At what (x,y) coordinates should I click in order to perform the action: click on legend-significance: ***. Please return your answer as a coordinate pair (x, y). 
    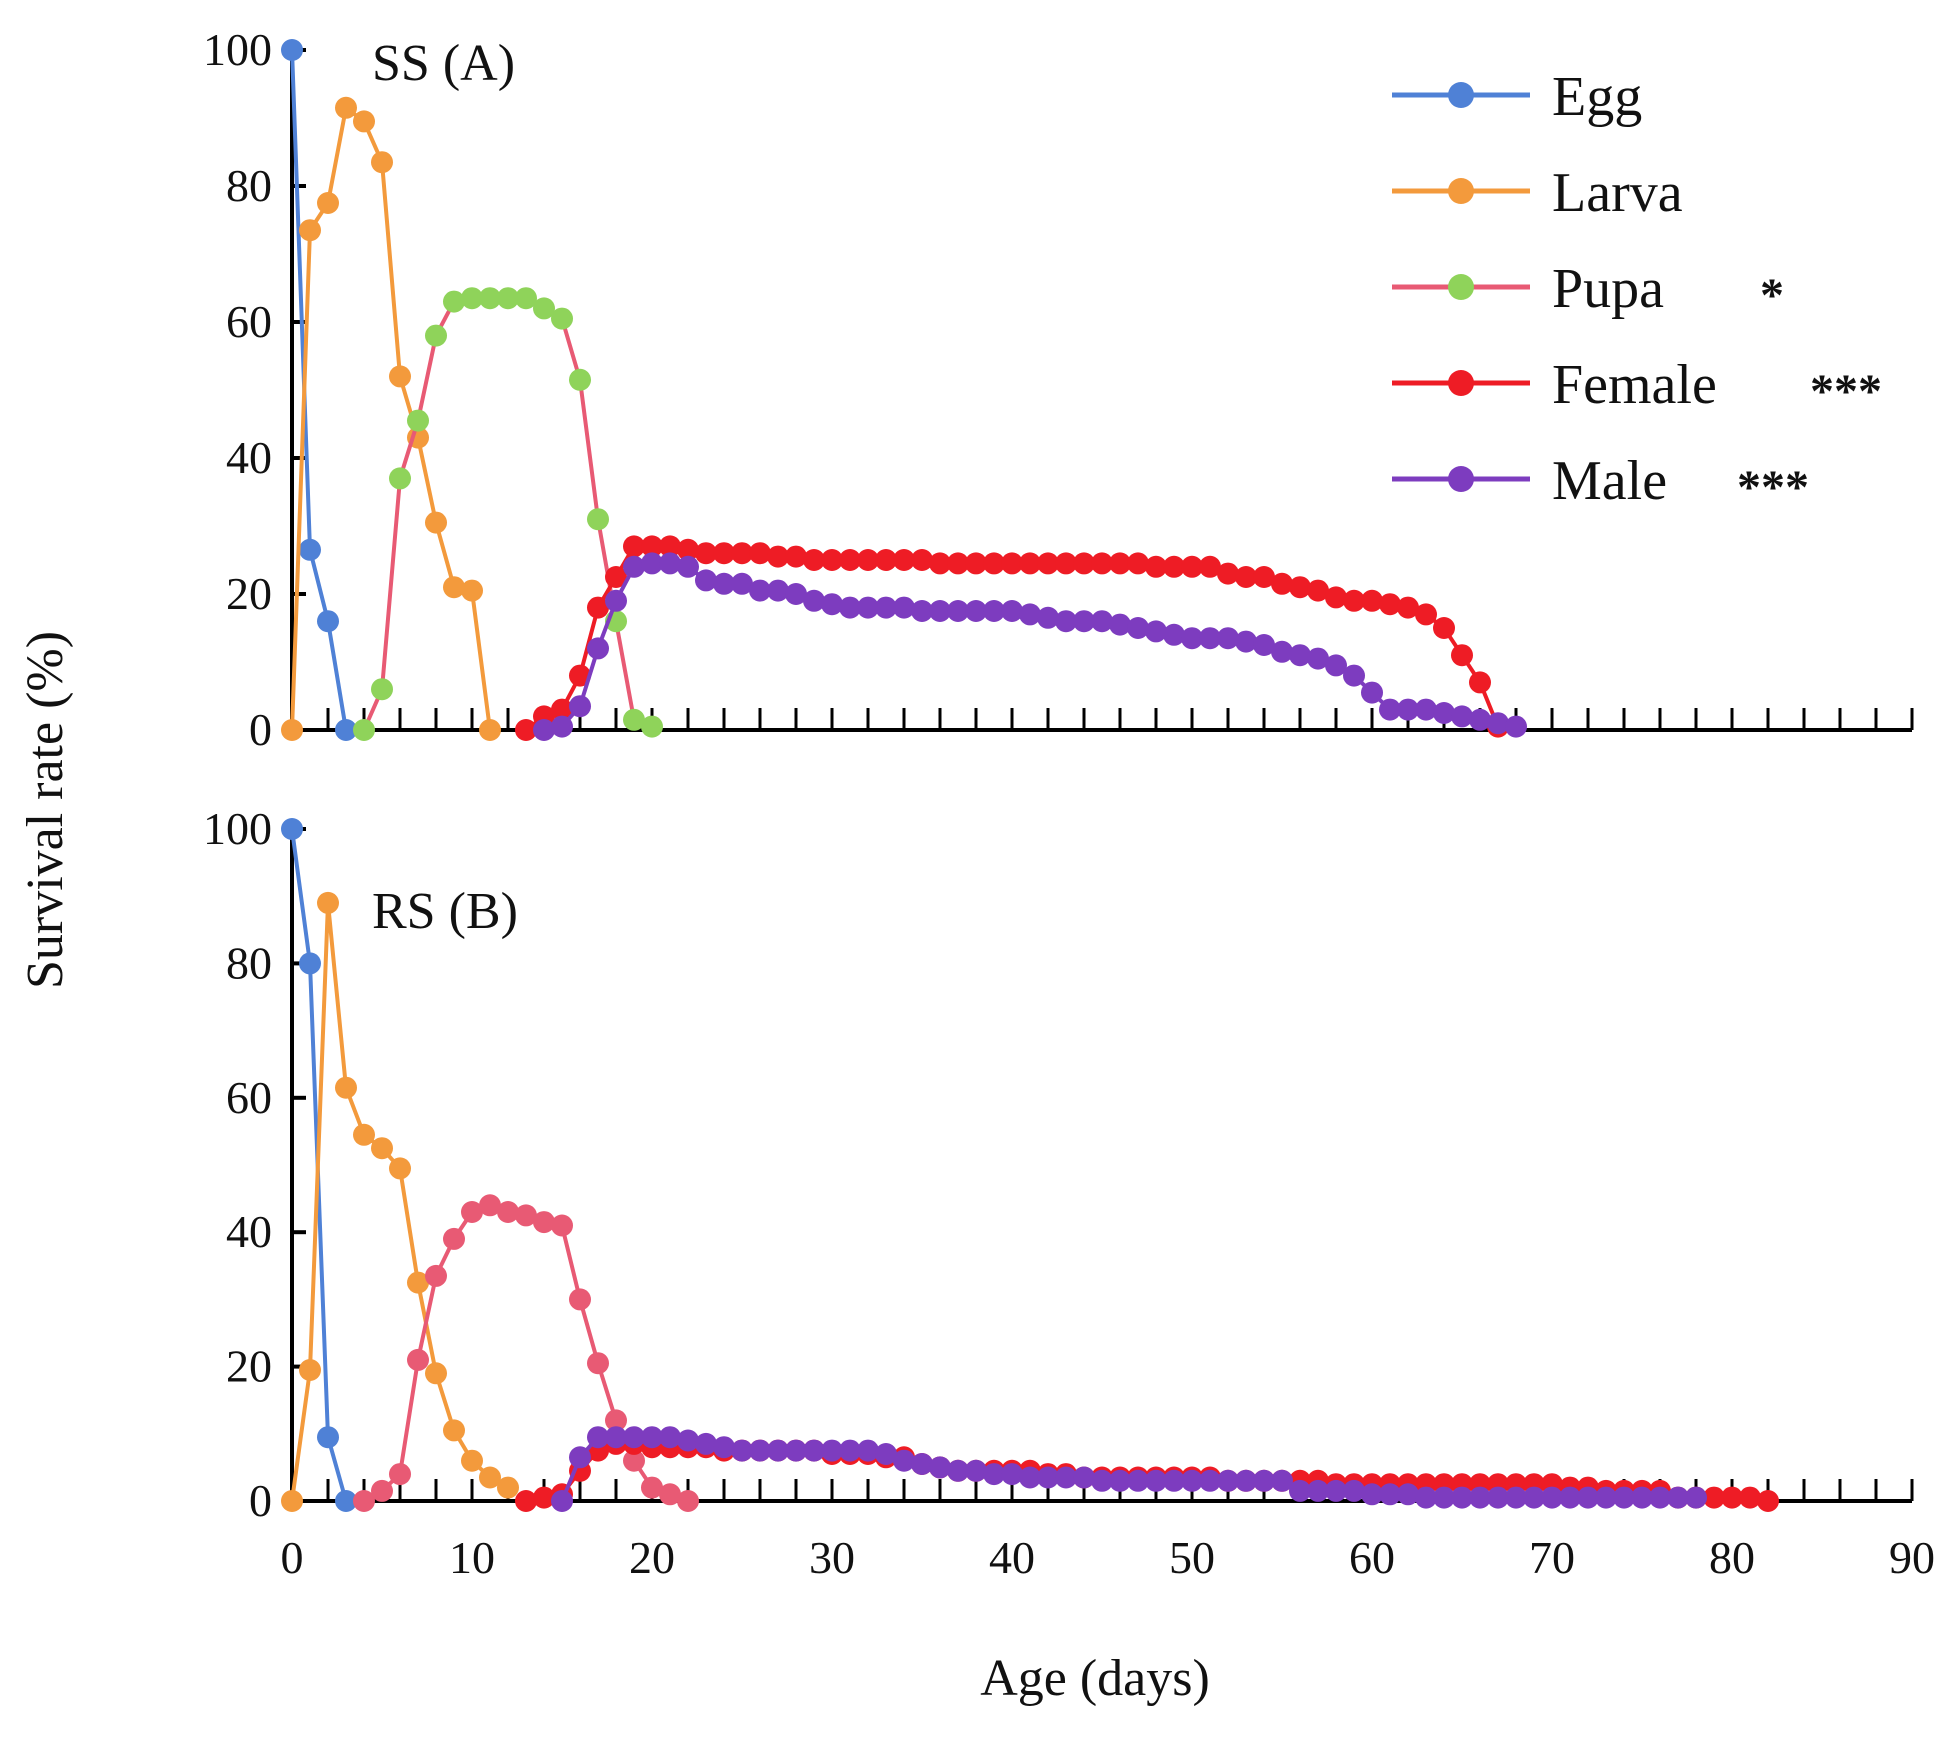
    Looking at the image, I should click on (1773, 487).